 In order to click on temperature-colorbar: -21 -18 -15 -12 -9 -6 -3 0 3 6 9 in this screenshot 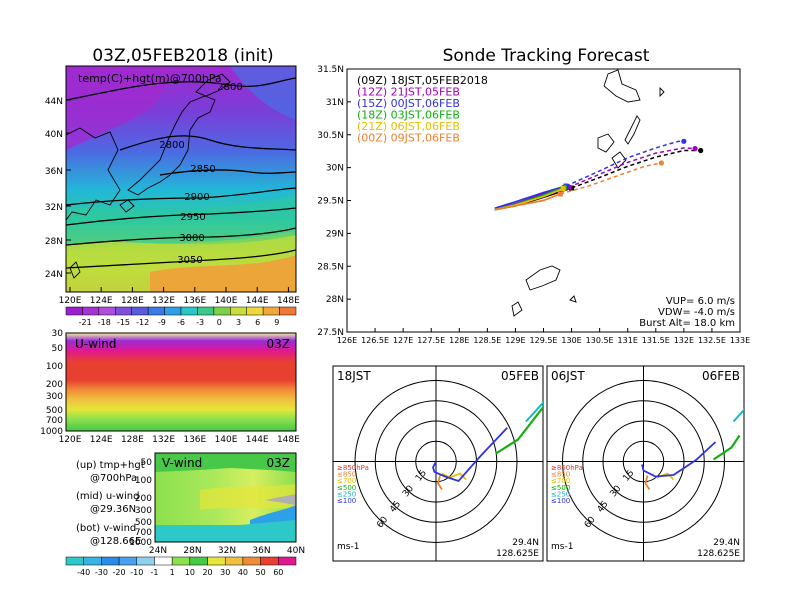, I will do `click(181, 316)`.